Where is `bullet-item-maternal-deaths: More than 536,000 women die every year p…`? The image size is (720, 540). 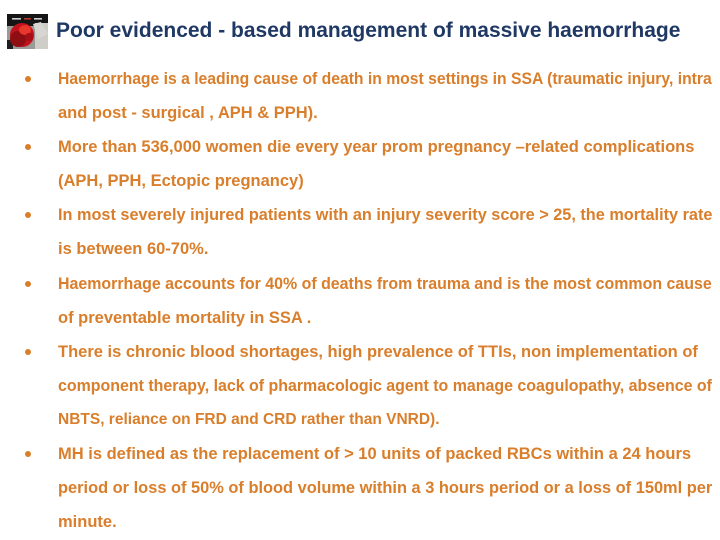
bullet-item-maternal-deaths: More than 536,000 women die every year p… is located at coordinates (356, 164).